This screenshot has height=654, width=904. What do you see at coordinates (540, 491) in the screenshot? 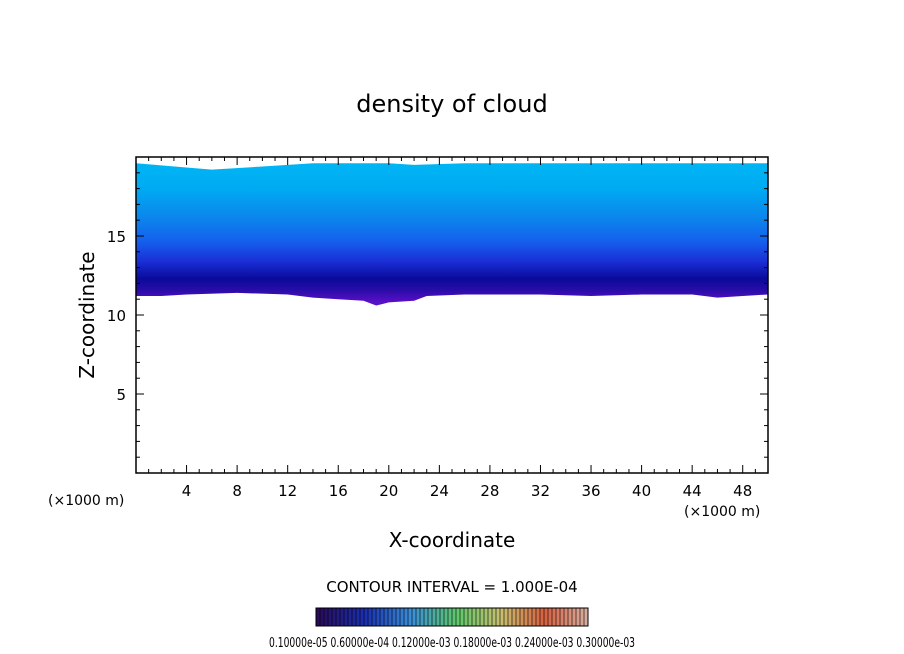
I see `x-tick-label: 32` at bounding box center [540, 491].